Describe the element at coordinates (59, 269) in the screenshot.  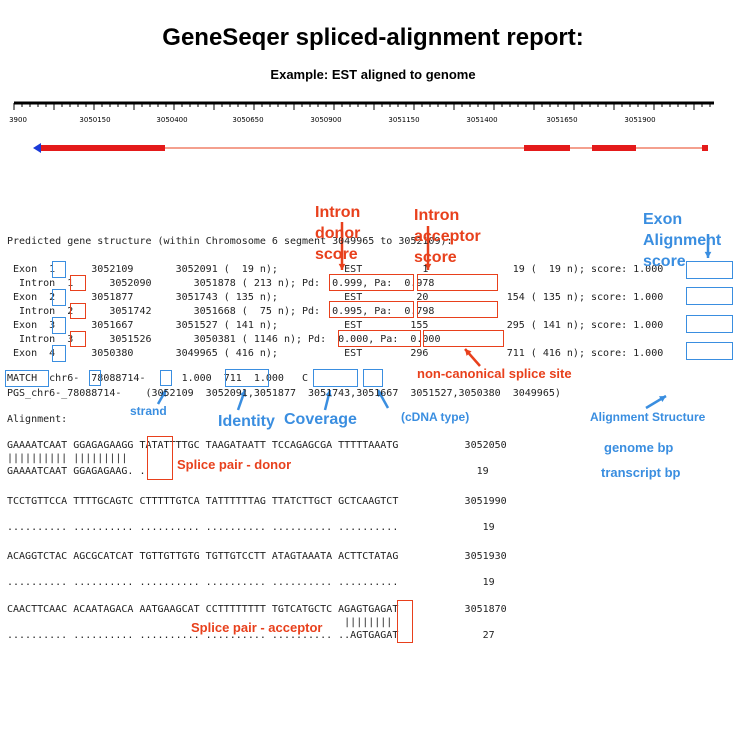
I see `exon-1-number-box` at that location.